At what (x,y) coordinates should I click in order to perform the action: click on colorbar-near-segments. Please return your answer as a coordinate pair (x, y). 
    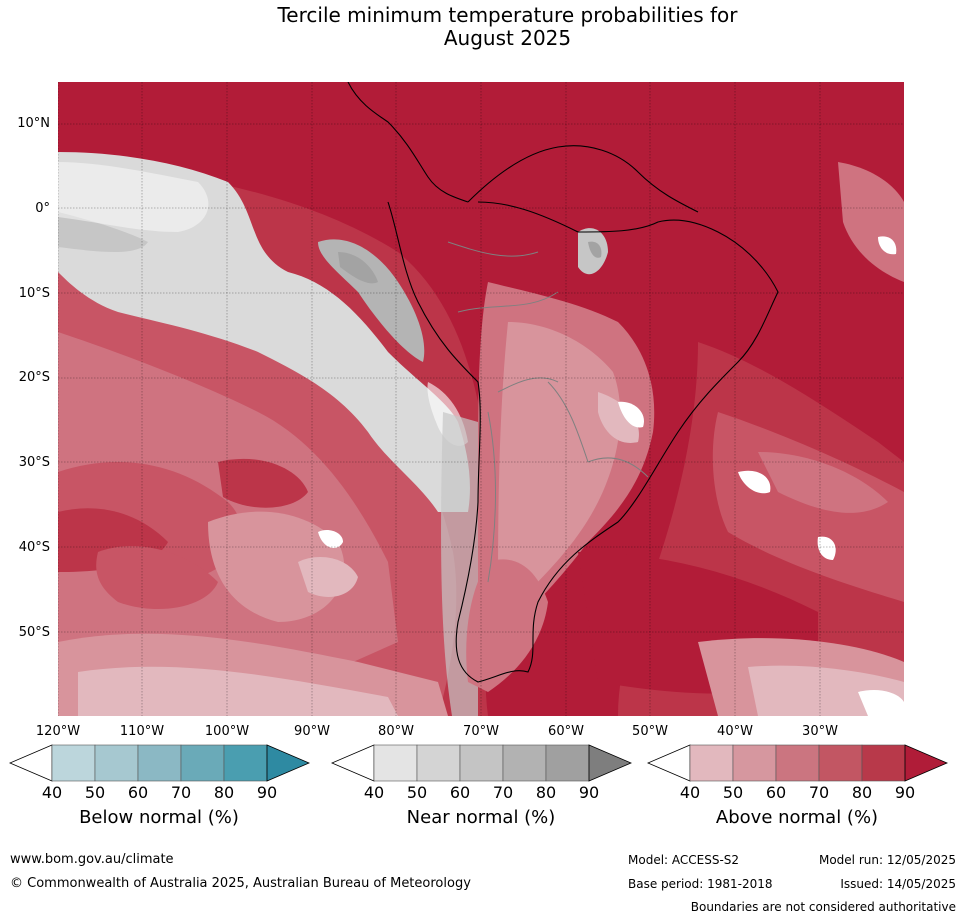
    Looking at the image, I should click on (481, 763).